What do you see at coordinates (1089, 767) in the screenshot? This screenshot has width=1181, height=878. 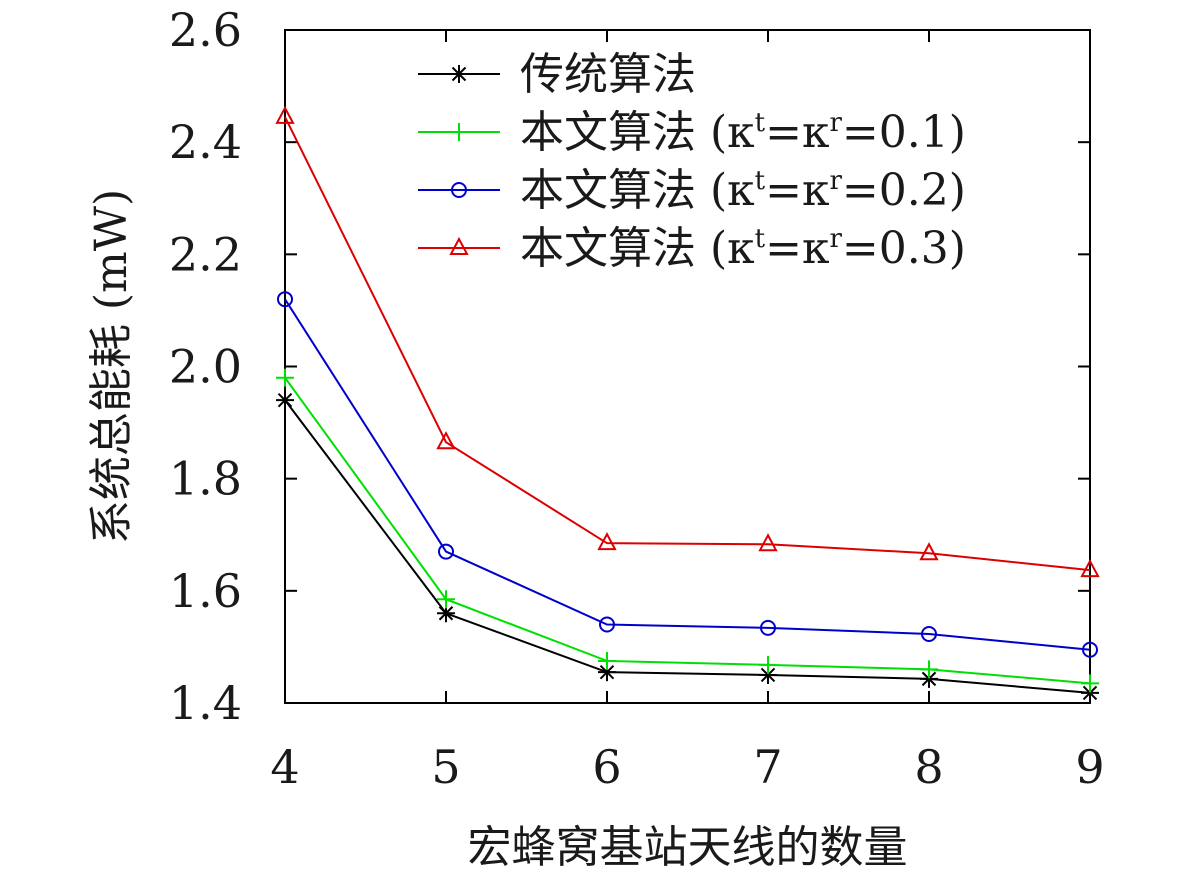 I see `x-tick-label: 9` at bounding box center [1089, 767].